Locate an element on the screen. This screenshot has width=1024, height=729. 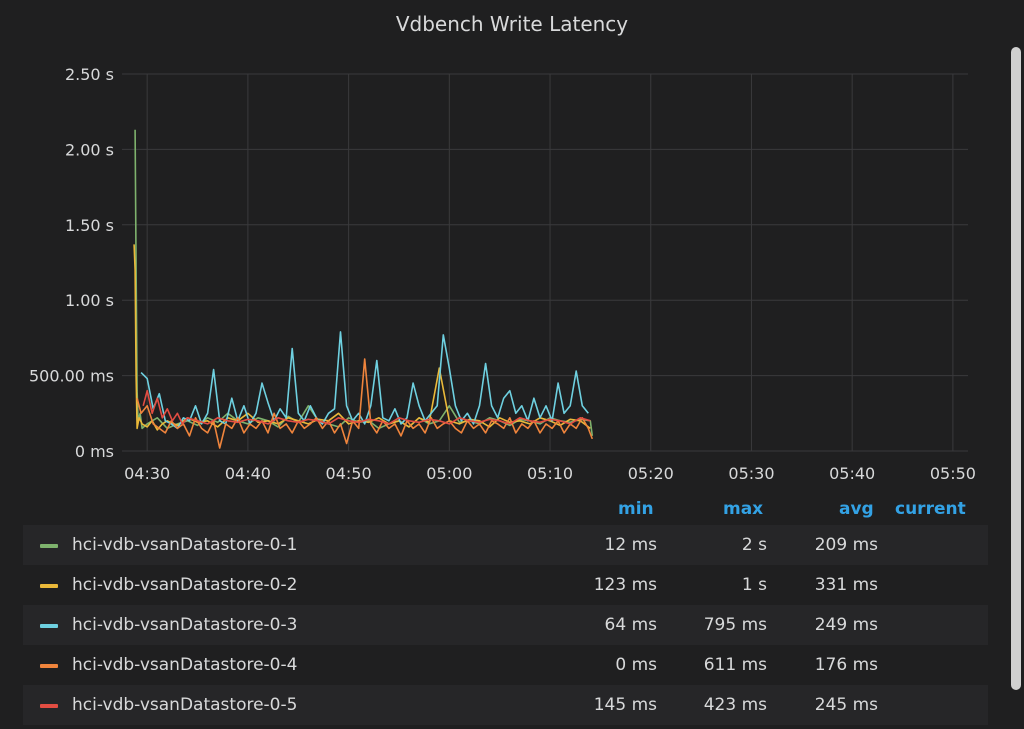
legend-avg-value: 249 ms is located at coordinates (846, 625).